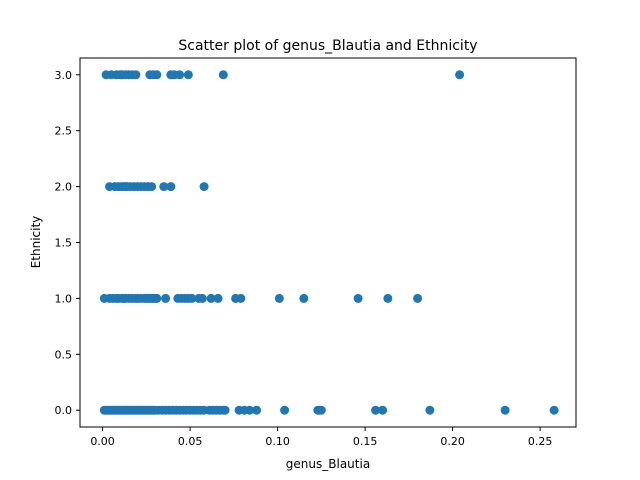 The image size is (640, 480). I want to click on x-tick-label: 0.25, so click(540, 441).